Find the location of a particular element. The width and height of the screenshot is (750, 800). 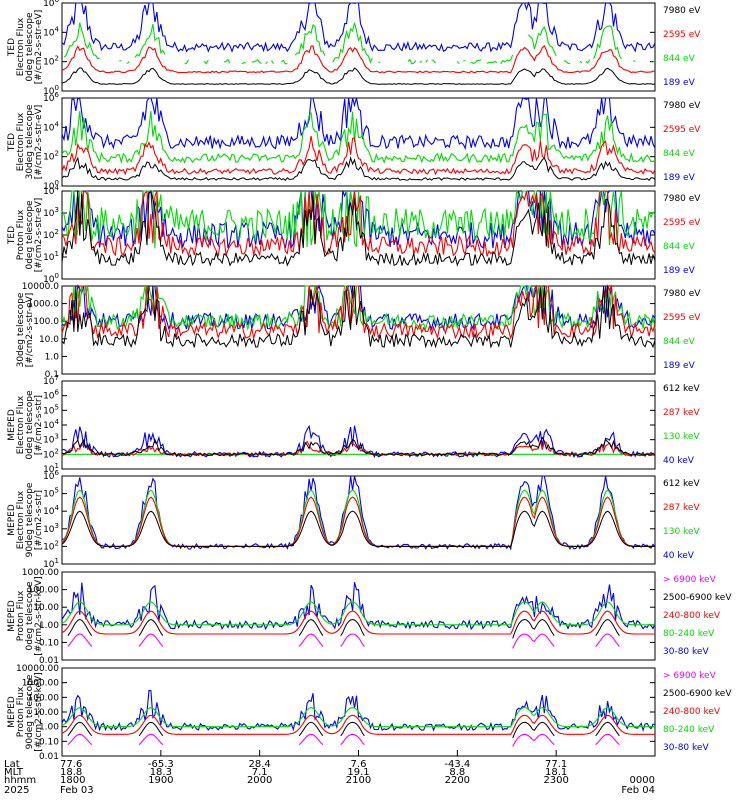

x-tick-hhmm: 2300 is located at coordinates (555, 780).